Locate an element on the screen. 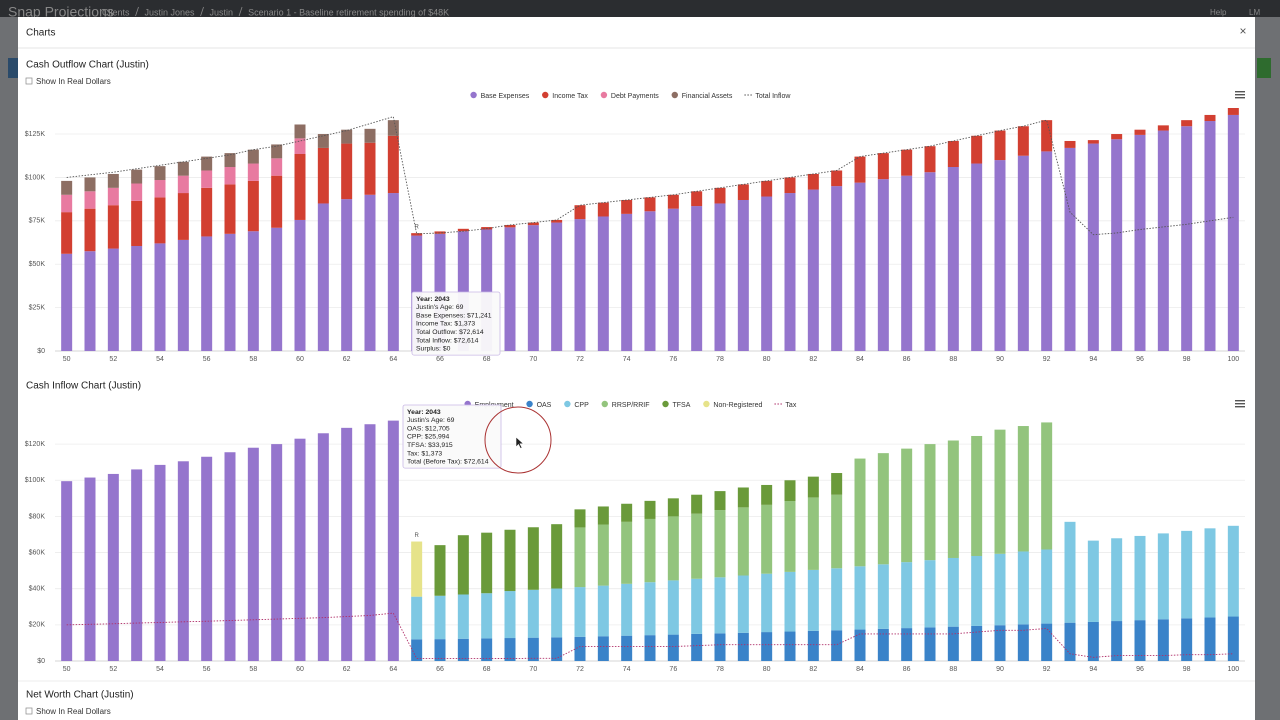  legend-item: Debt Payments is located at coordinates (630, 95).